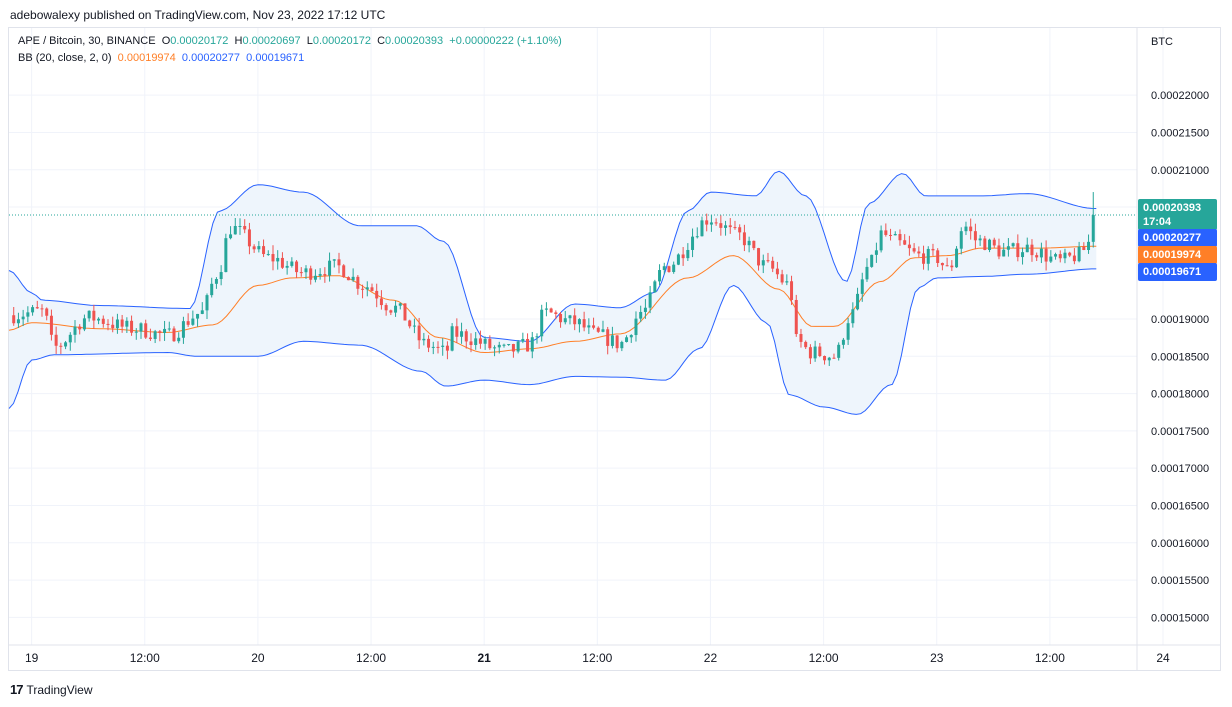 This screenshot has height=707, width=1232. Describe the element at coordinates (65, 58) in the screenshot. I see `bb-title: BB (20, close, 2, 0)` at that location.